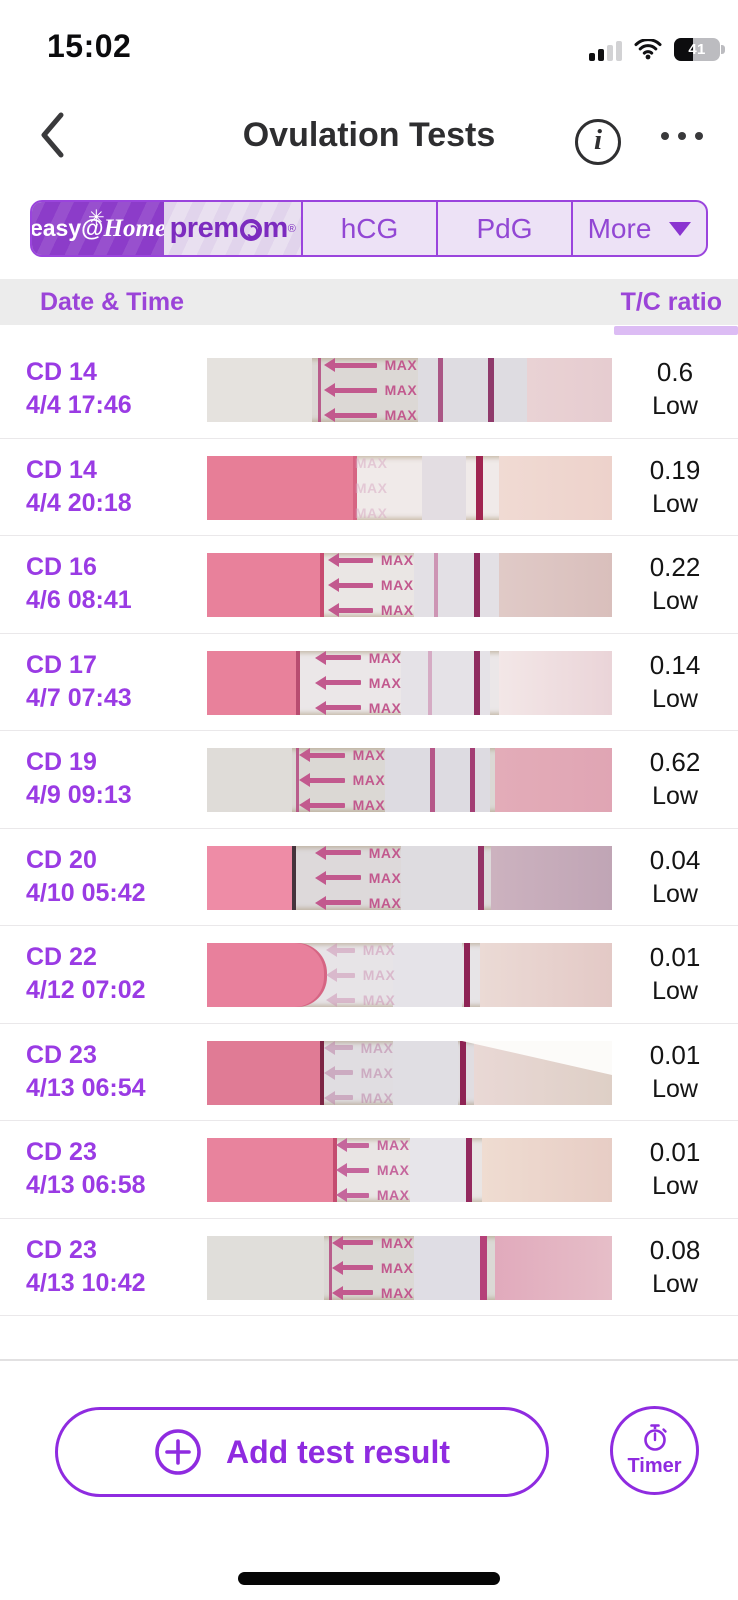 The image size is (738, 1600). I want to click on ellipsis-icon, so click(665, 136).